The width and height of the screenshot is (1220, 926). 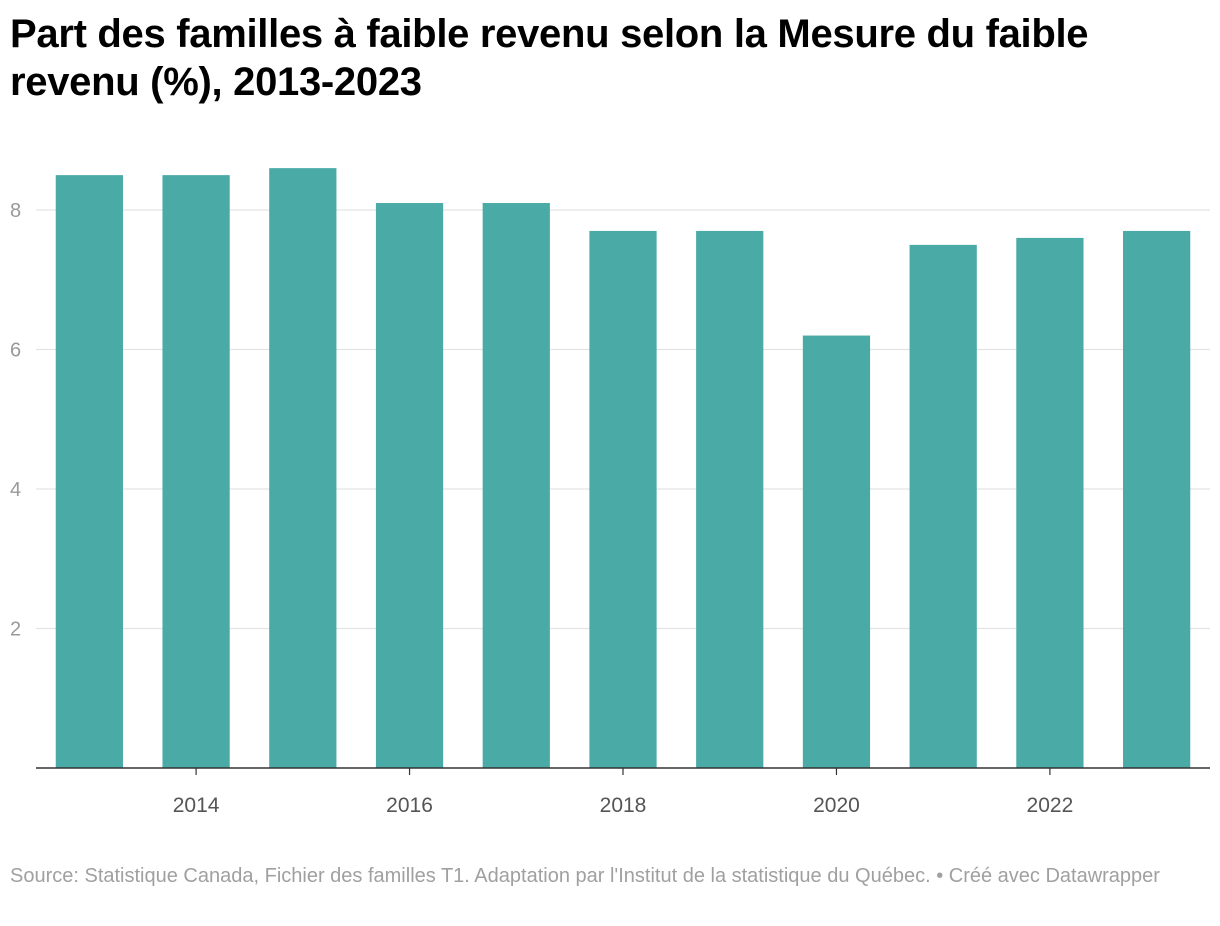 What do you see at coordinates (196, 471) in the screenshot?
I see `bar-2014` at bounding box center [196, 471].